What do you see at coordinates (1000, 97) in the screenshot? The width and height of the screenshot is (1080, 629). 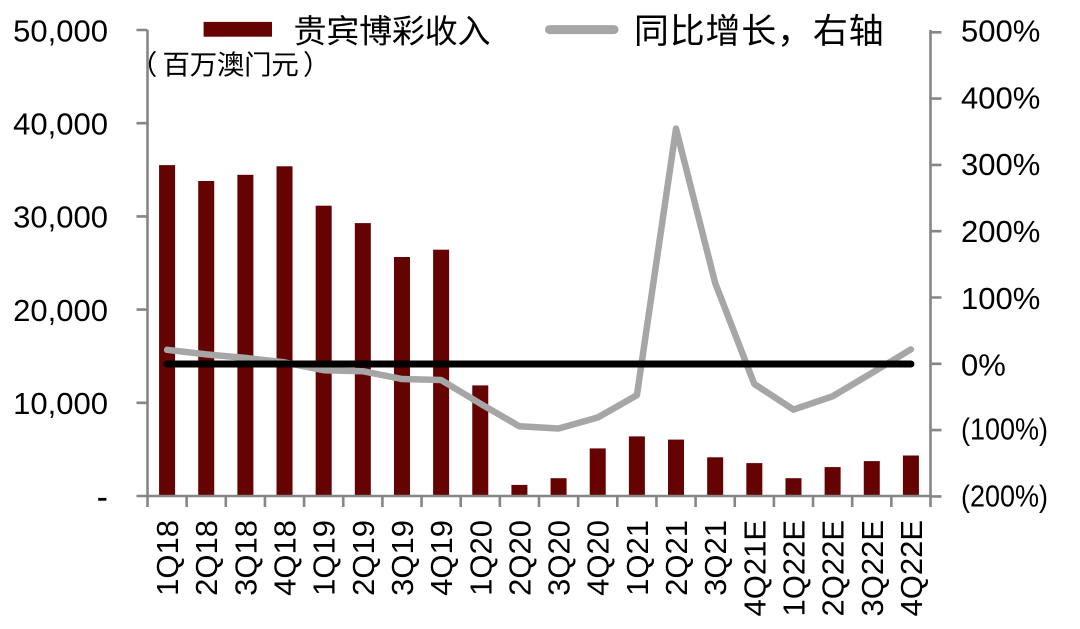 I see `svg-text: 400%` at bounding box center [1000, 97].